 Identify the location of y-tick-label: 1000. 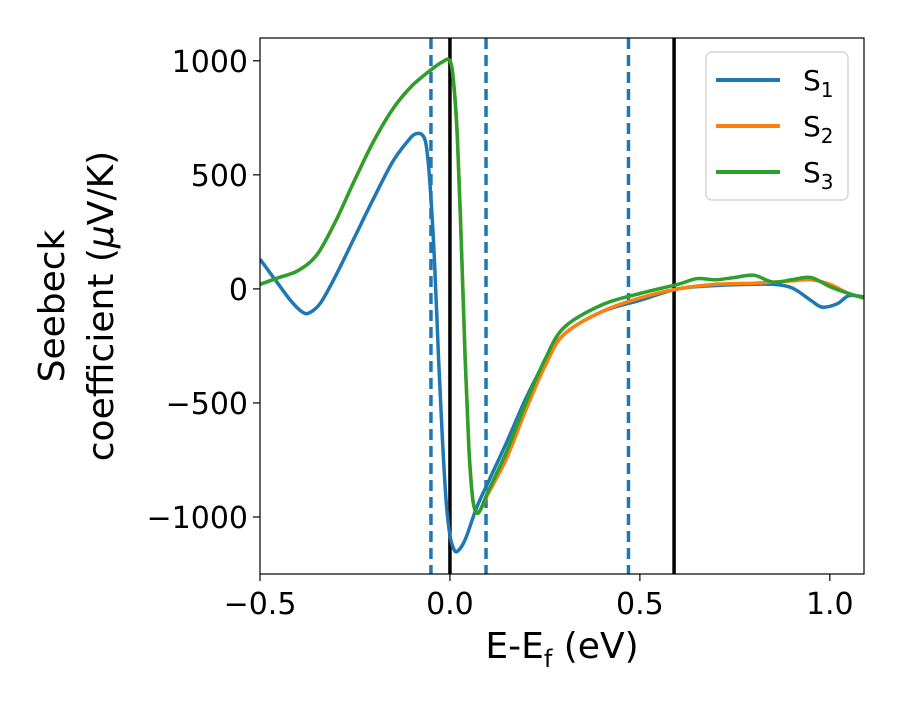
(210, 62).